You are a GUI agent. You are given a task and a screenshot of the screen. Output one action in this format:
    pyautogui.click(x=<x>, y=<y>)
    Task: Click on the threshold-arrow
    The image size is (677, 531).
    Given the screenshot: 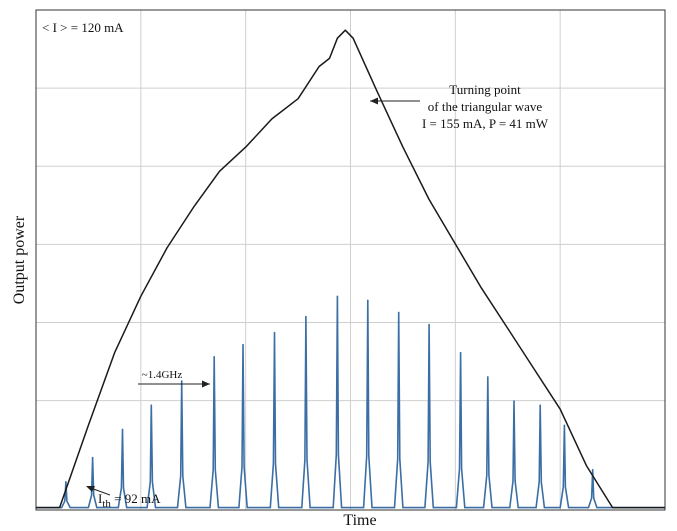 What is the action you would take?
    pyautogui.click(x=98, y=491)
    